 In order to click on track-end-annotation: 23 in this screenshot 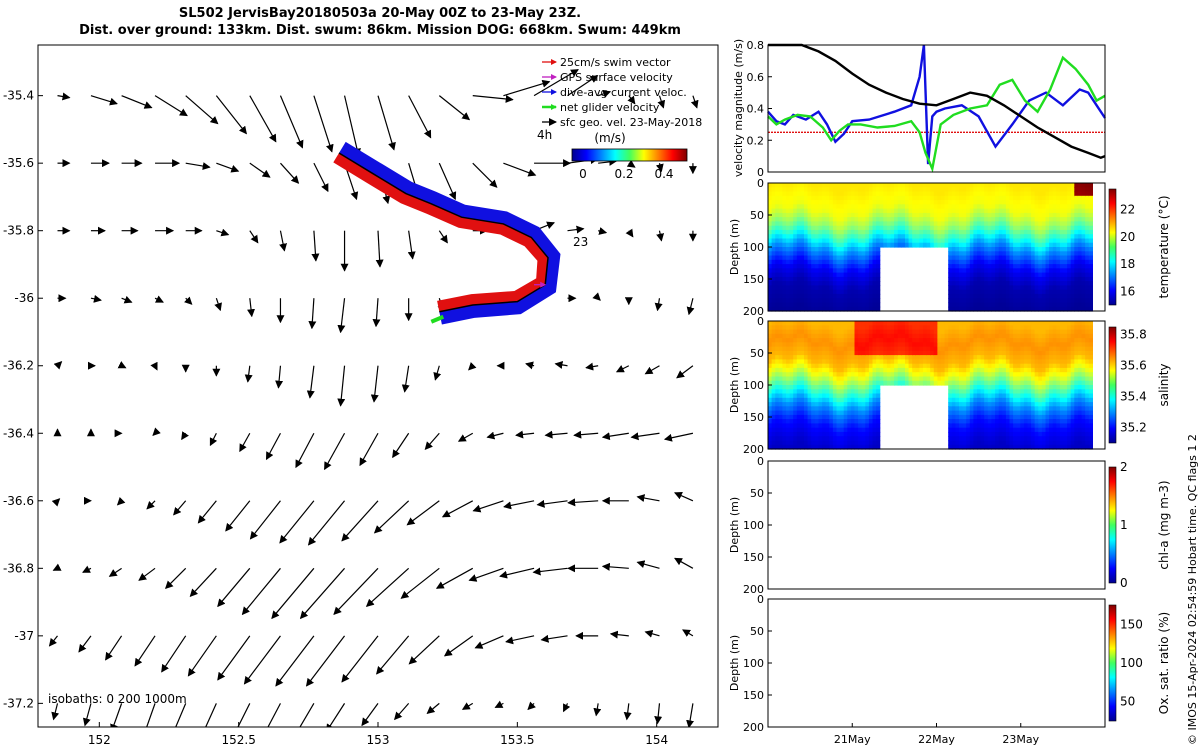, I will do `click(580, 242)`.